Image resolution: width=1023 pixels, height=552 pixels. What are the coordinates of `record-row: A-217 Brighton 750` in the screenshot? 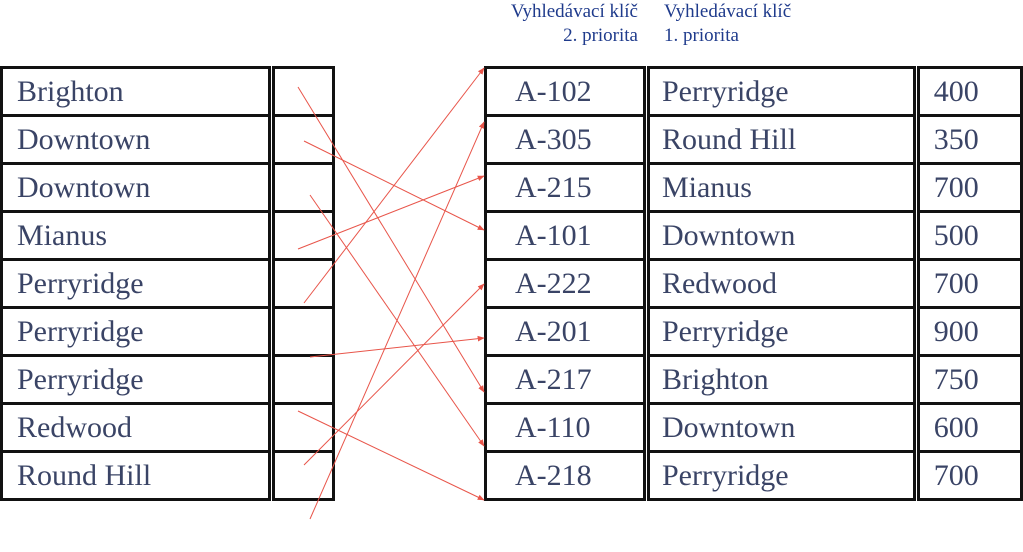 It's located at (753, 379).